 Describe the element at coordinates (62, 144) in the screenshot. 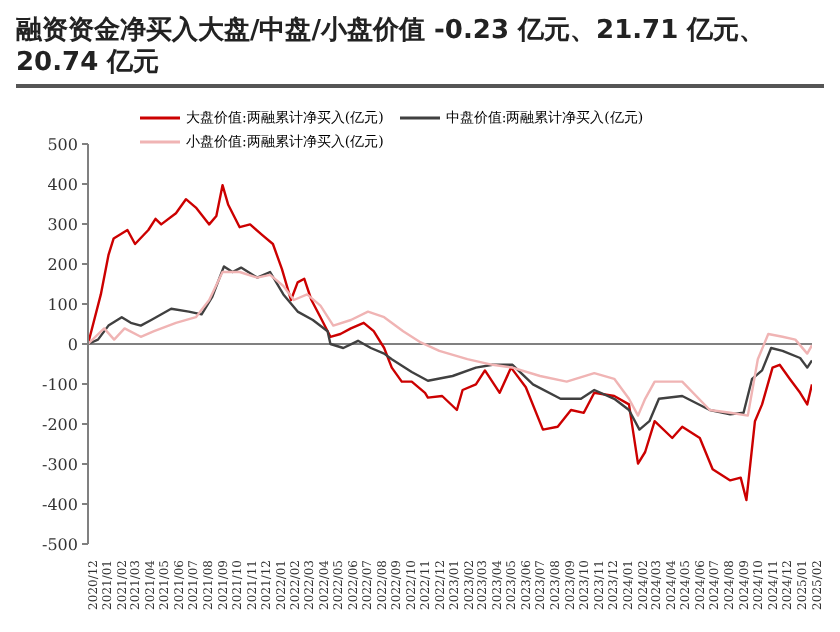

I see `y-tick-label: 500` at that location.